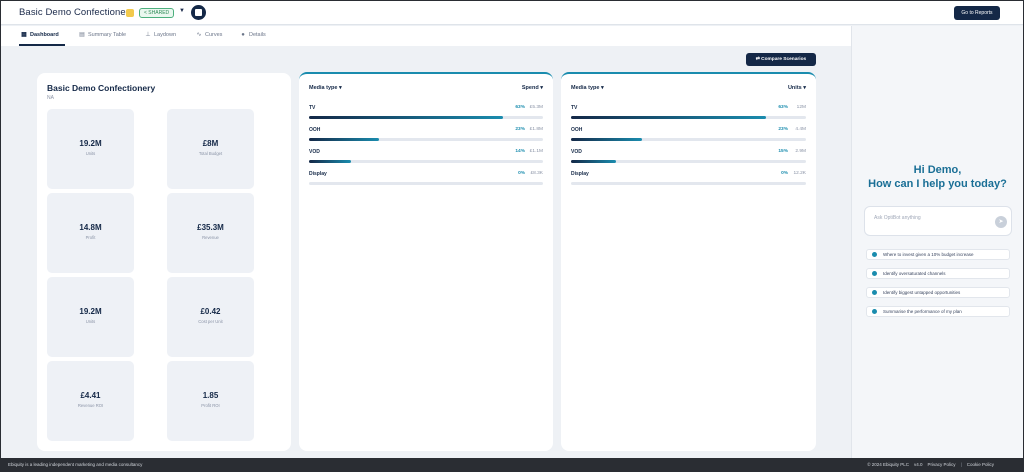 The width and height of the screenshot is (1024, 472). Describe the element at coordinates (532, 88) in the screenshot. I see `metric-dropdown: Spend ▾` at that location.